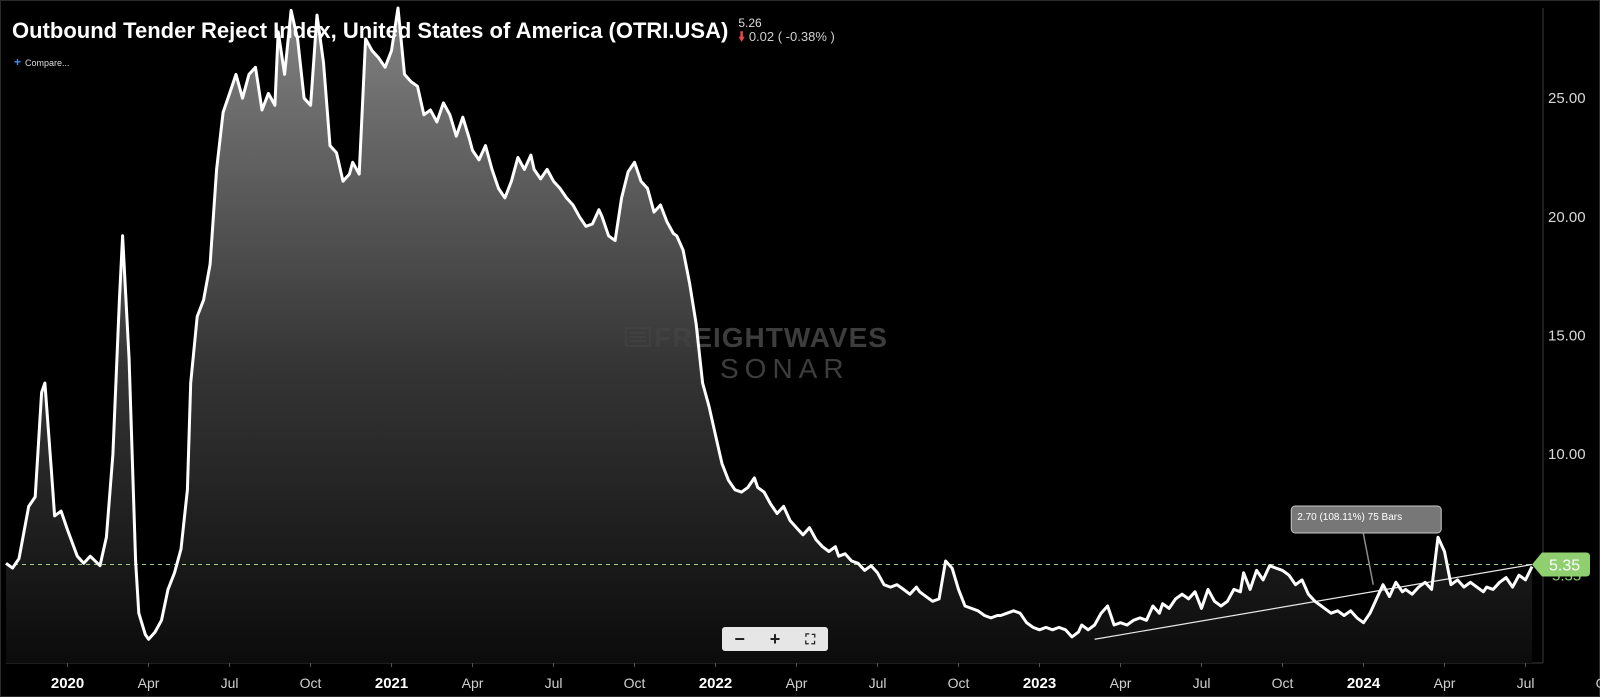 This screenshot has width=1600, height=697. Describe the element at coordinates (715, 683) in the screenshot. I see `x-tick-label: 2022` at that location.